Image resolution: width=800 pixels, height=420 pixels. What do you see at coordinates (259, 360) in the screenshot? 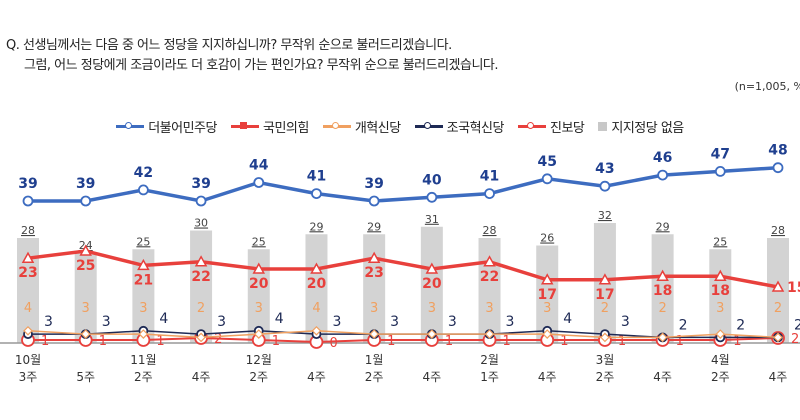
I see `x-tick-month: 12월` at bounding box center [259, 360].